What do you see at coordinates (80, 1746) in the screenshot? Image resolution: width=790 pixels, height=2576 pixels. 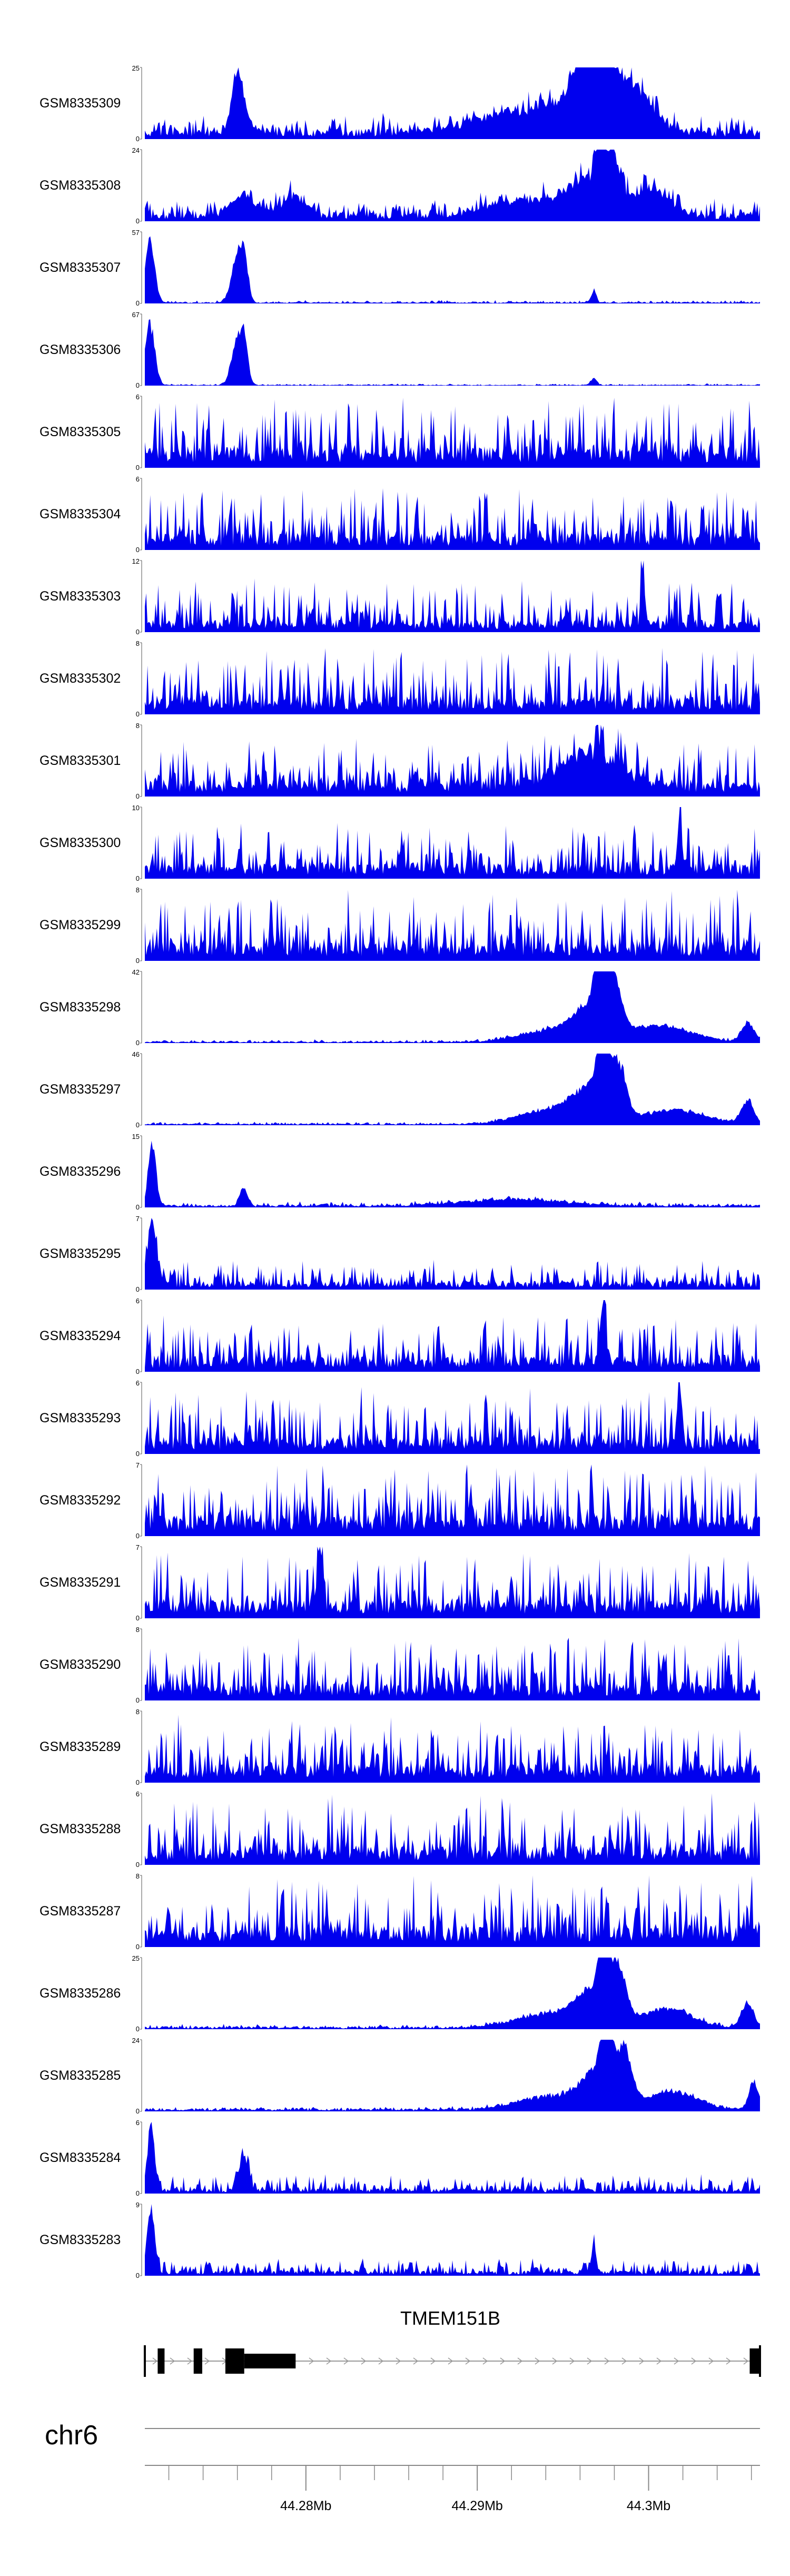 I see `track-label: GSM8335289` at bounding box center [80, 1746].